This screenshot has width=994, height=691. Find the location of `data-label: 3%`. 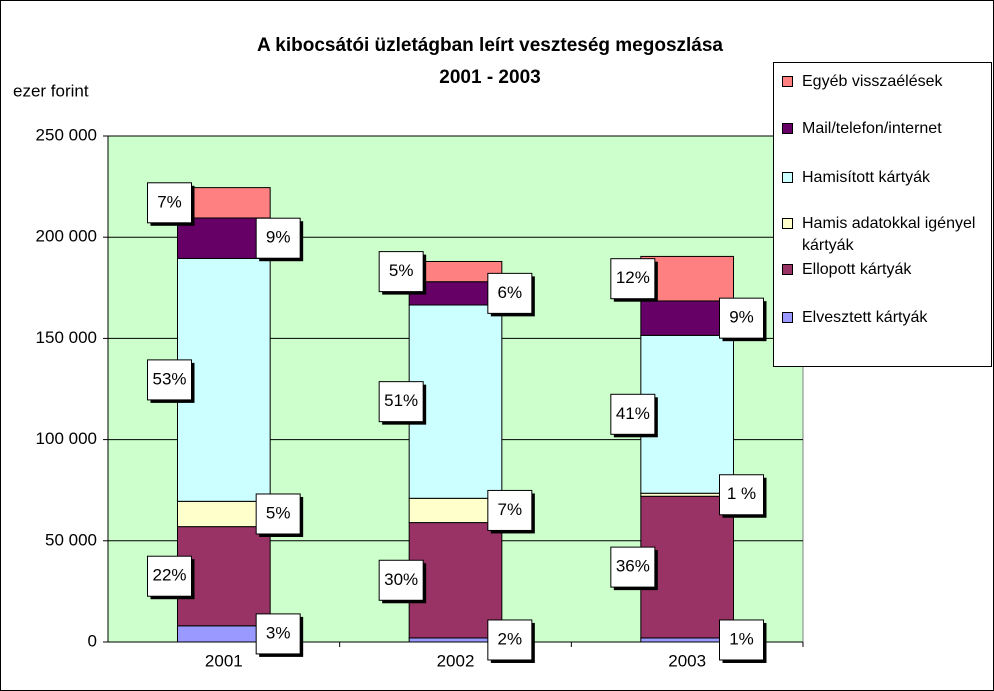

data-label: 3% is located at coordinates (278, 632).